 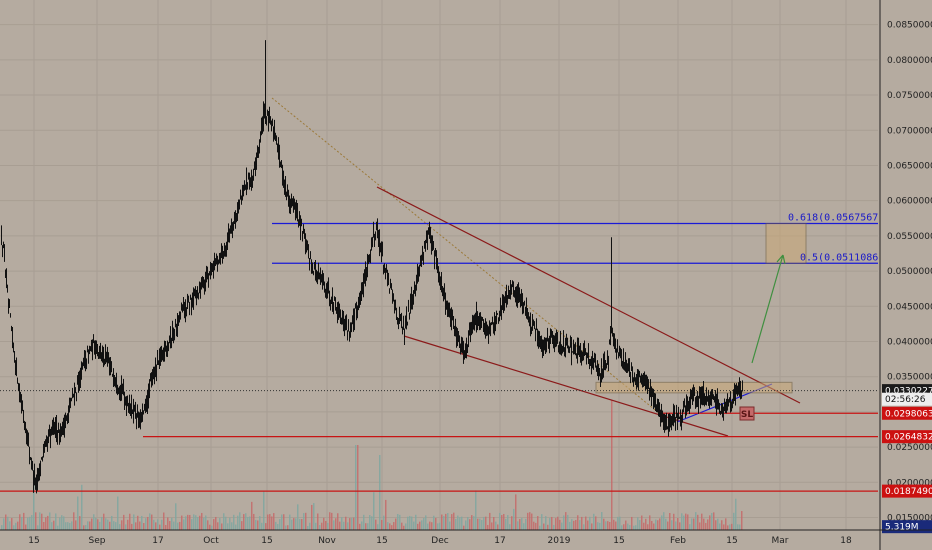 I want to click on time-tick-label: Oct, so click(x=211, y=541).